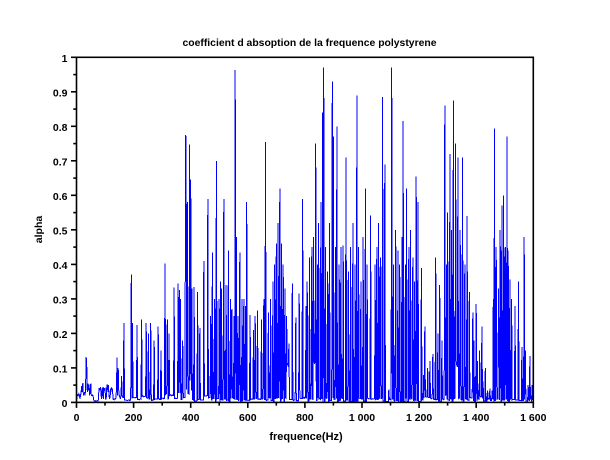  Describe the element at coordinates (60, 162) in the screenshot. I see `svg-text: 0.7` at that location.